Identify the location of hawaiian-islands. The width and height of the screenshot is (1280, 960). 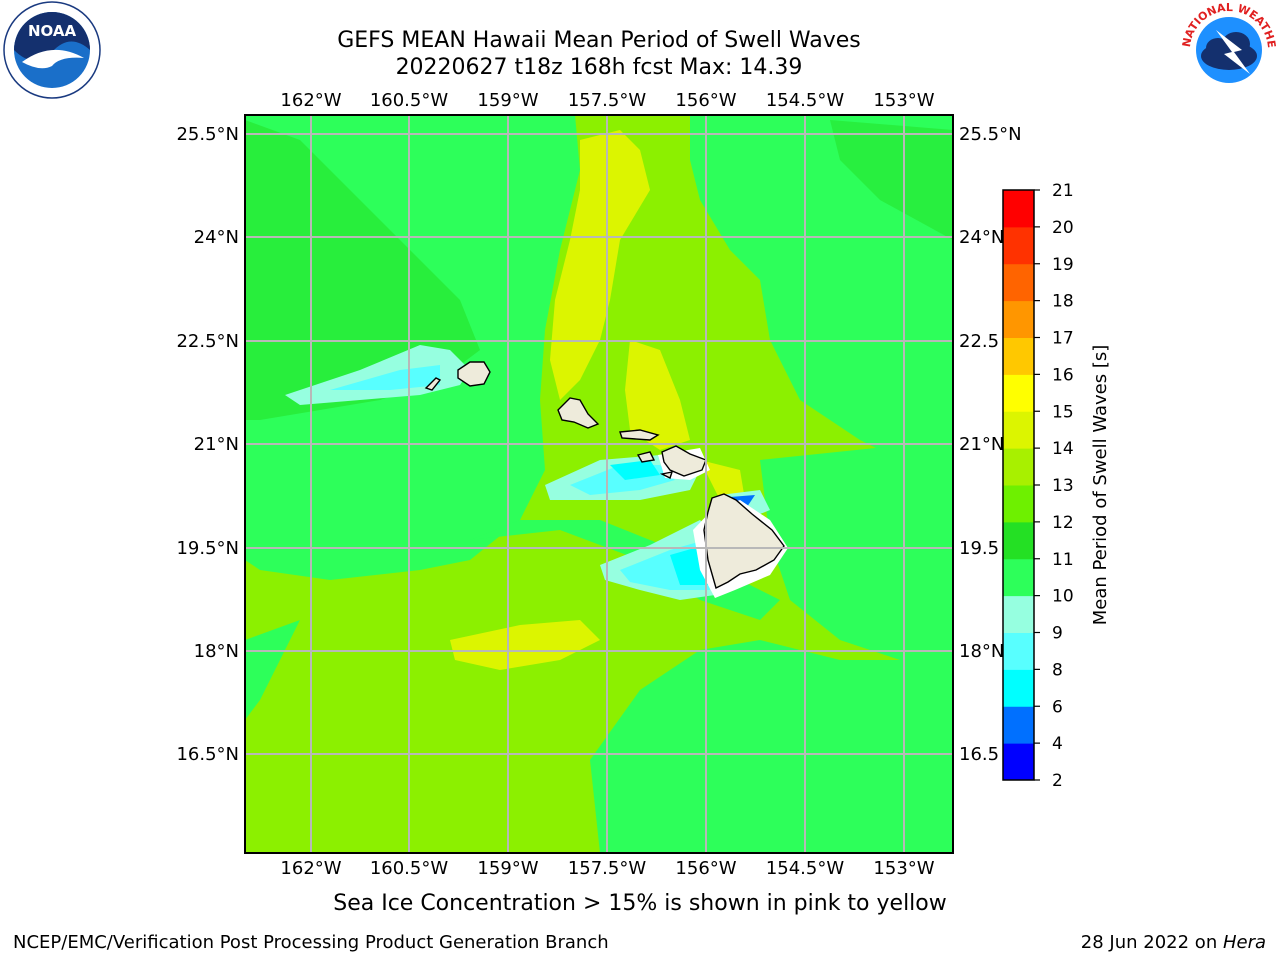
(604, 475).